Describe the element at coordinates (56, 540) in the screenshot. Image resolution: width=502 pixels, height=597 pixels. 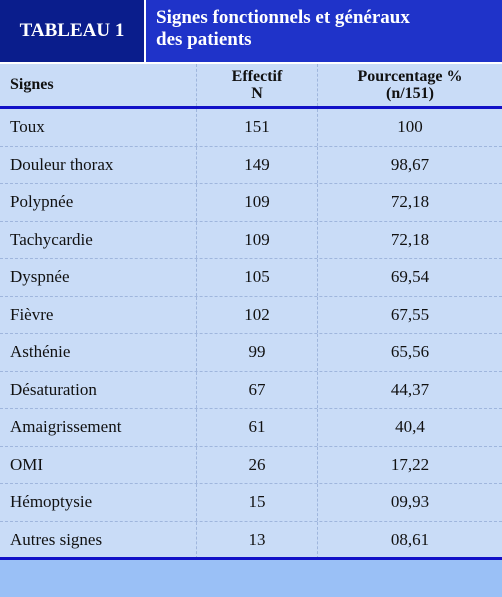
I see `cell-signe: Autres signes` at that location.